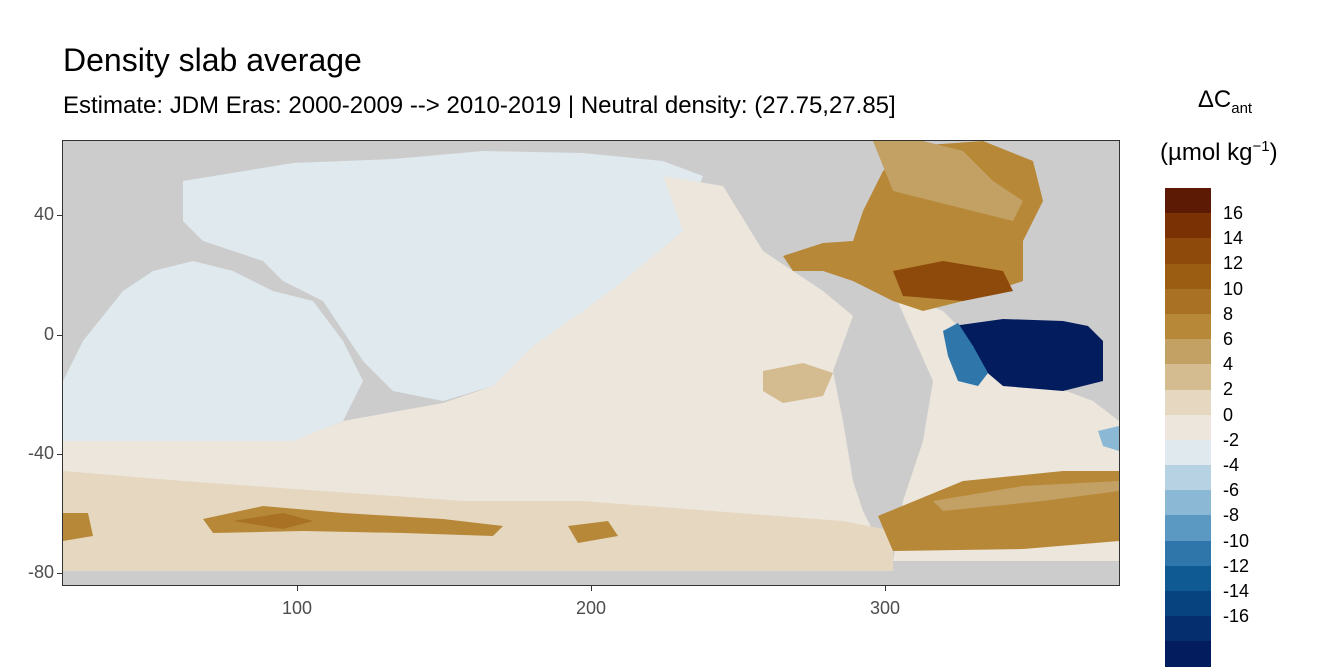  I want to click on legend-label: -6, so click(1231, 490).